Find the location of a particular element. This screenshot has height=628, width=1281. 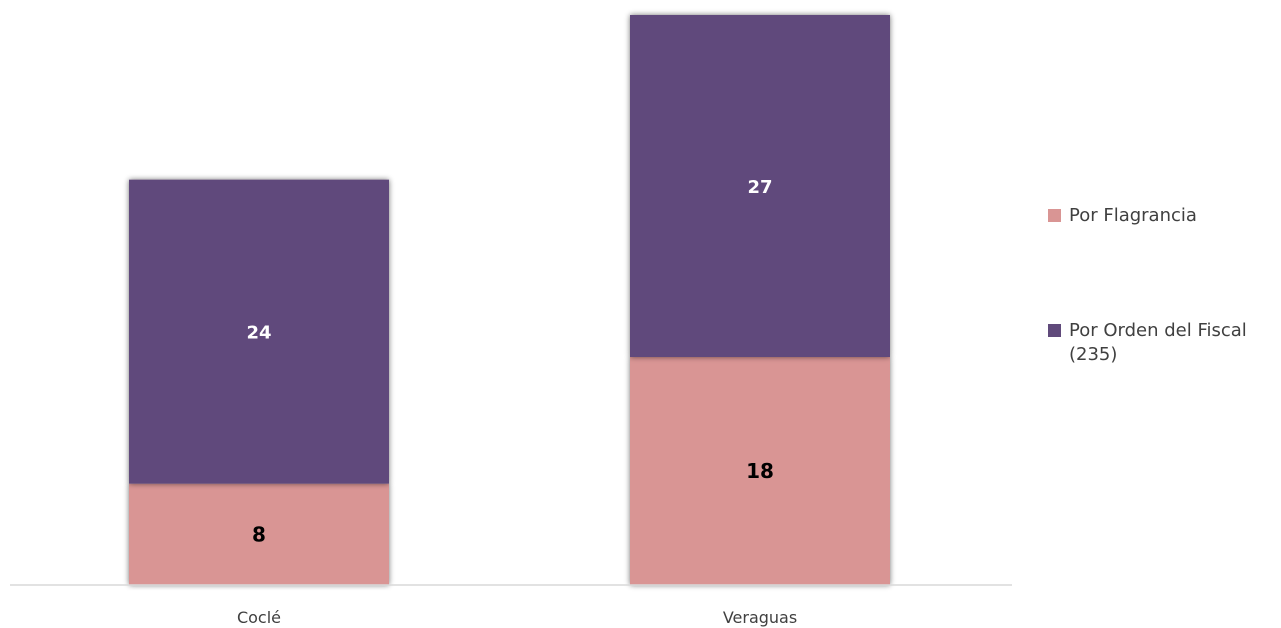

bar-cocle-por-flagrancia is located at coordinates (259, 534).